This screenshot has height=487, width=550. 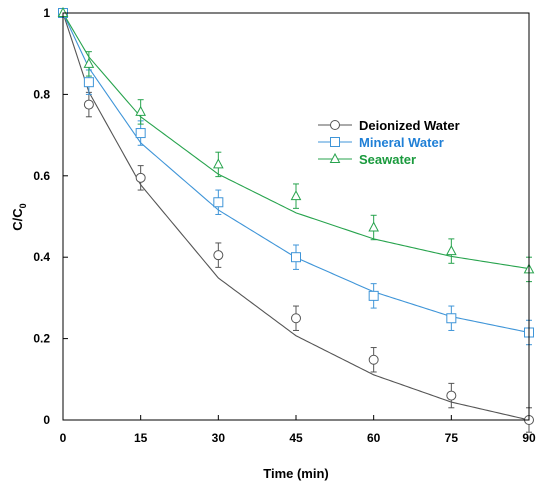 What do you see at coordinates (46, 420) in the screenshot?
I see `y-tick-label-0: 0` at bounding box center [46, 420].